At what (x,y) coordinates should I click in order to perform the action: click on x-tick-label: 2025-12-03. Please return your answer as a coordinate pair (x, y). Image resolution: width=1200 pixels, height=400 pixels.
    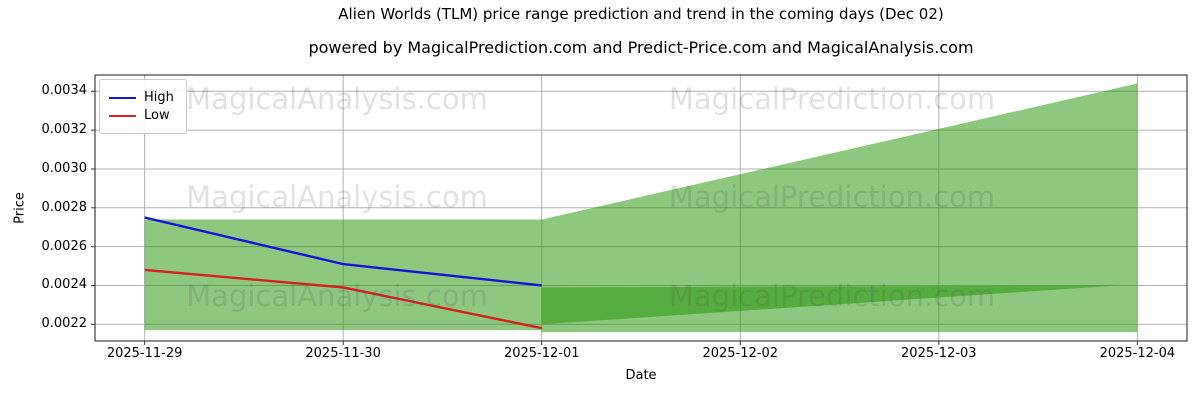
    Looking at the image, I should click on (939, 353).